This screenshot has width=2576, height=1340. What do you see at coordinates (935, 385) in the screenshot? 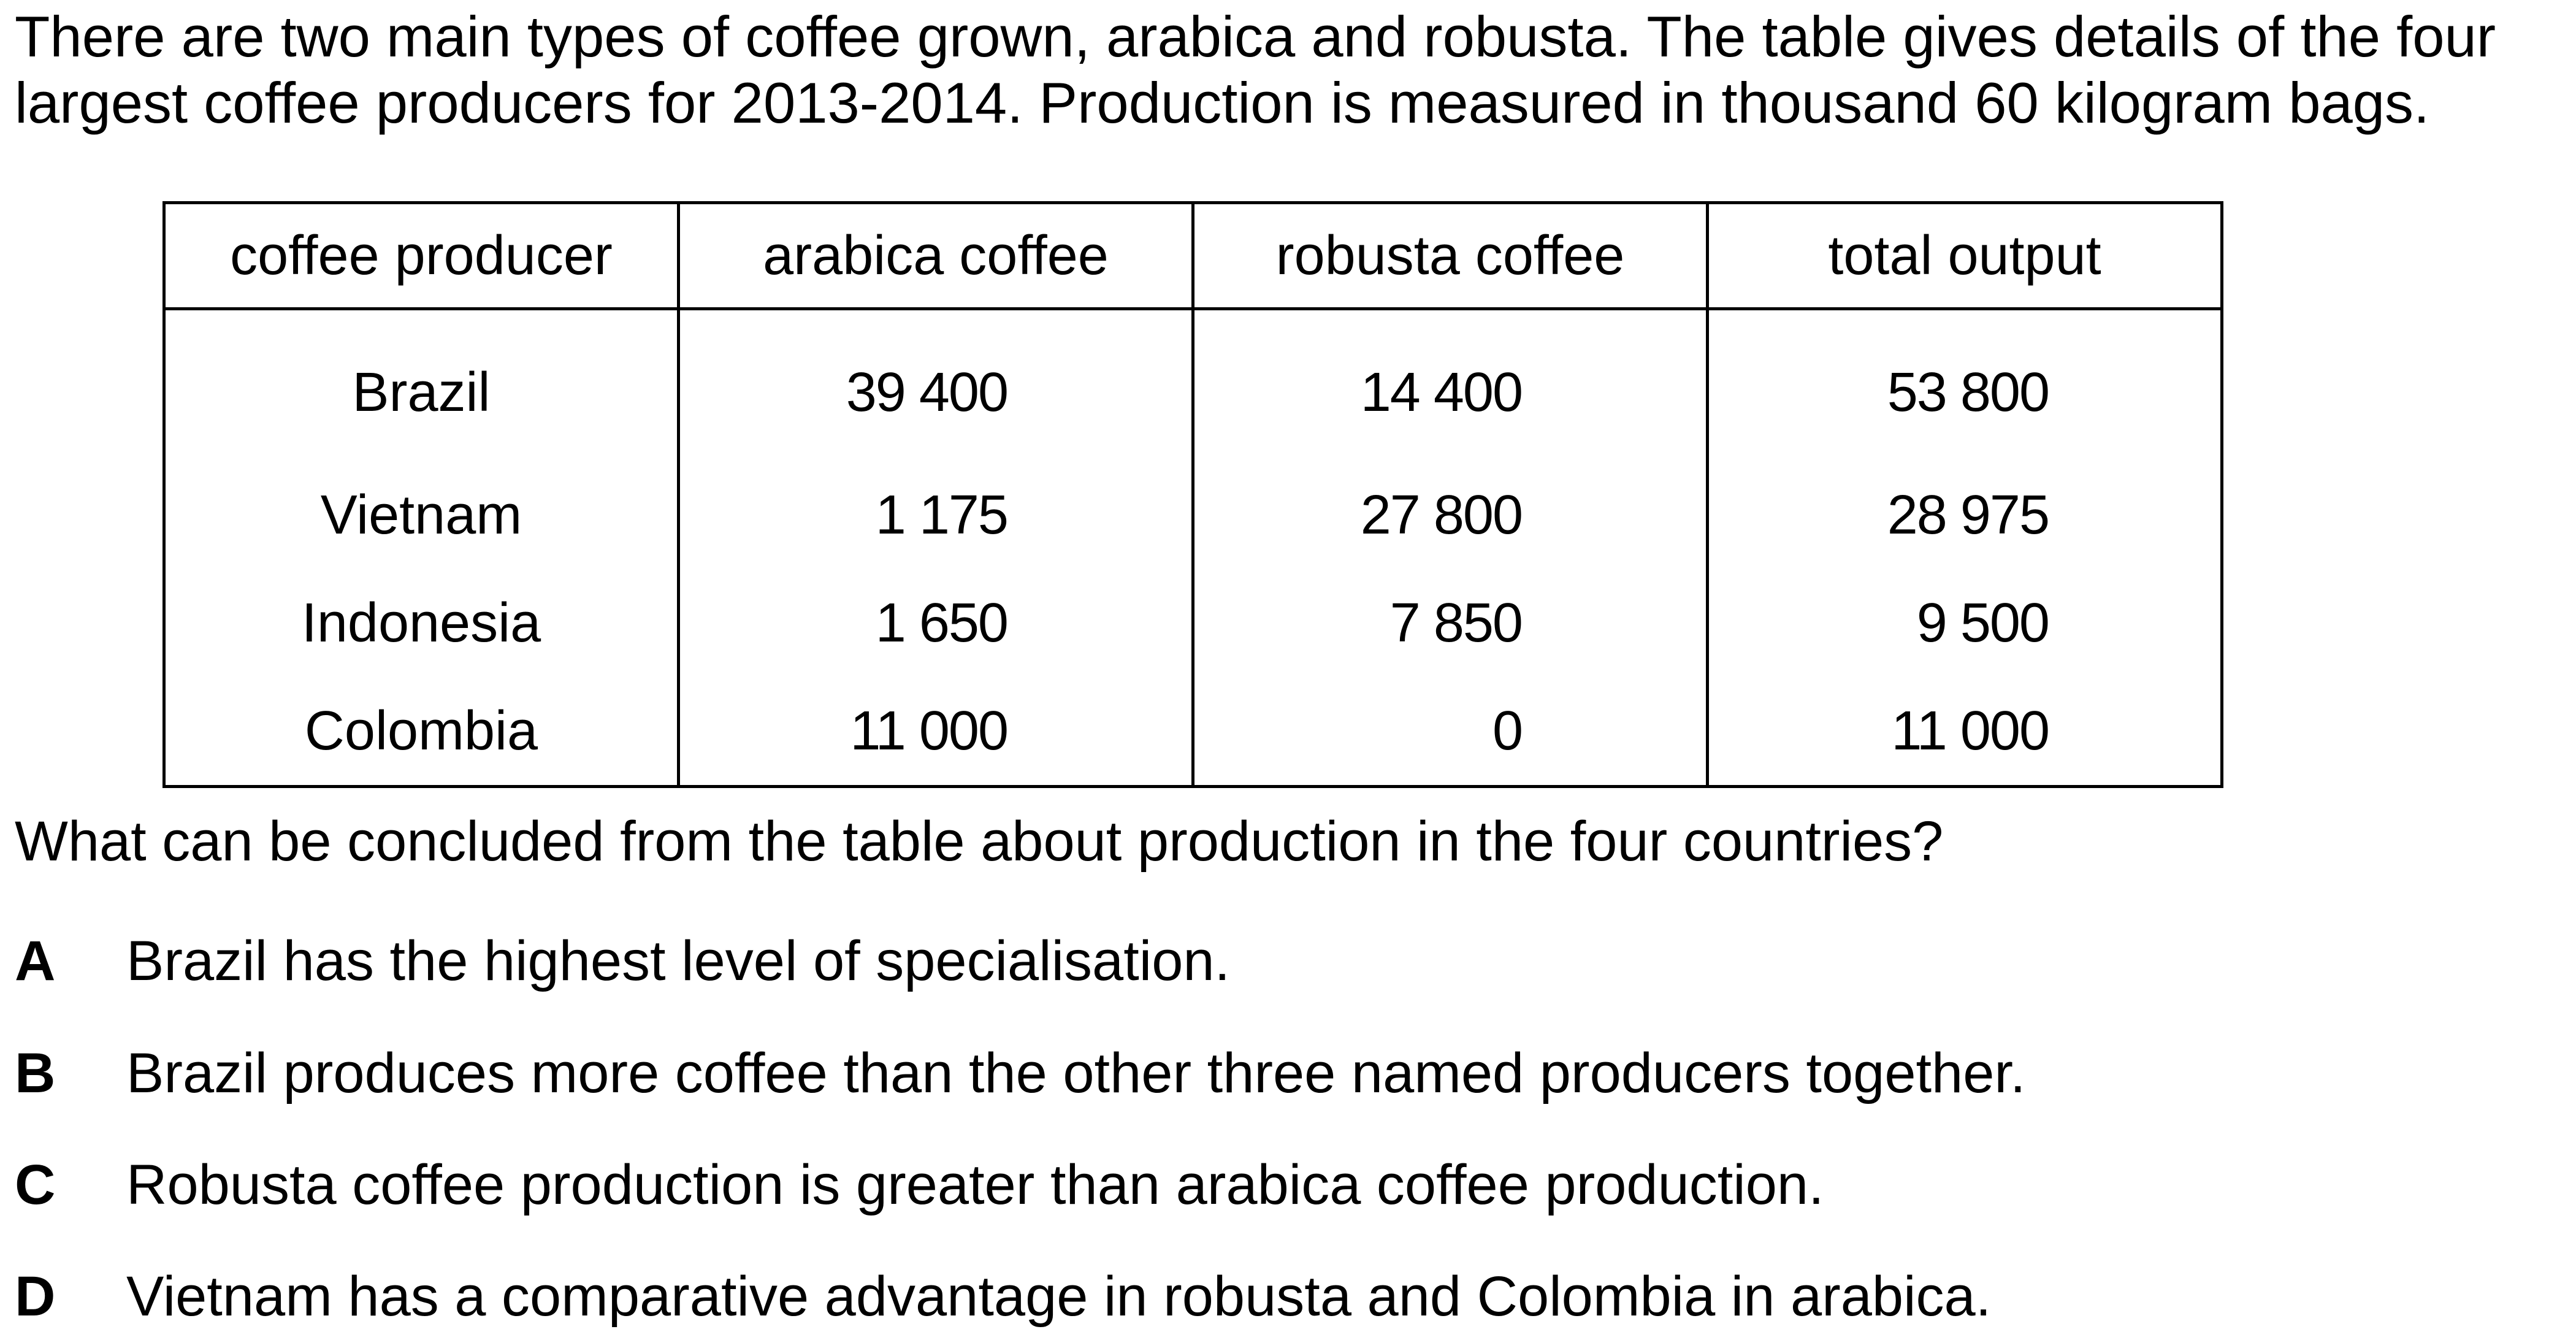
I see `cell-arabica: 39 400` at bounding box center [935, 385].